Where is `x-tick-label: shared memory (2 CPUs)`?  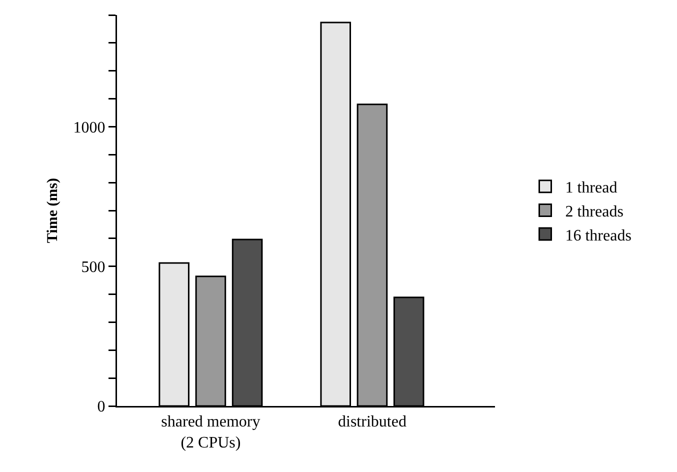 x-tick-label: shared memory (2 CPUs) is located at coordinates (210, 433).